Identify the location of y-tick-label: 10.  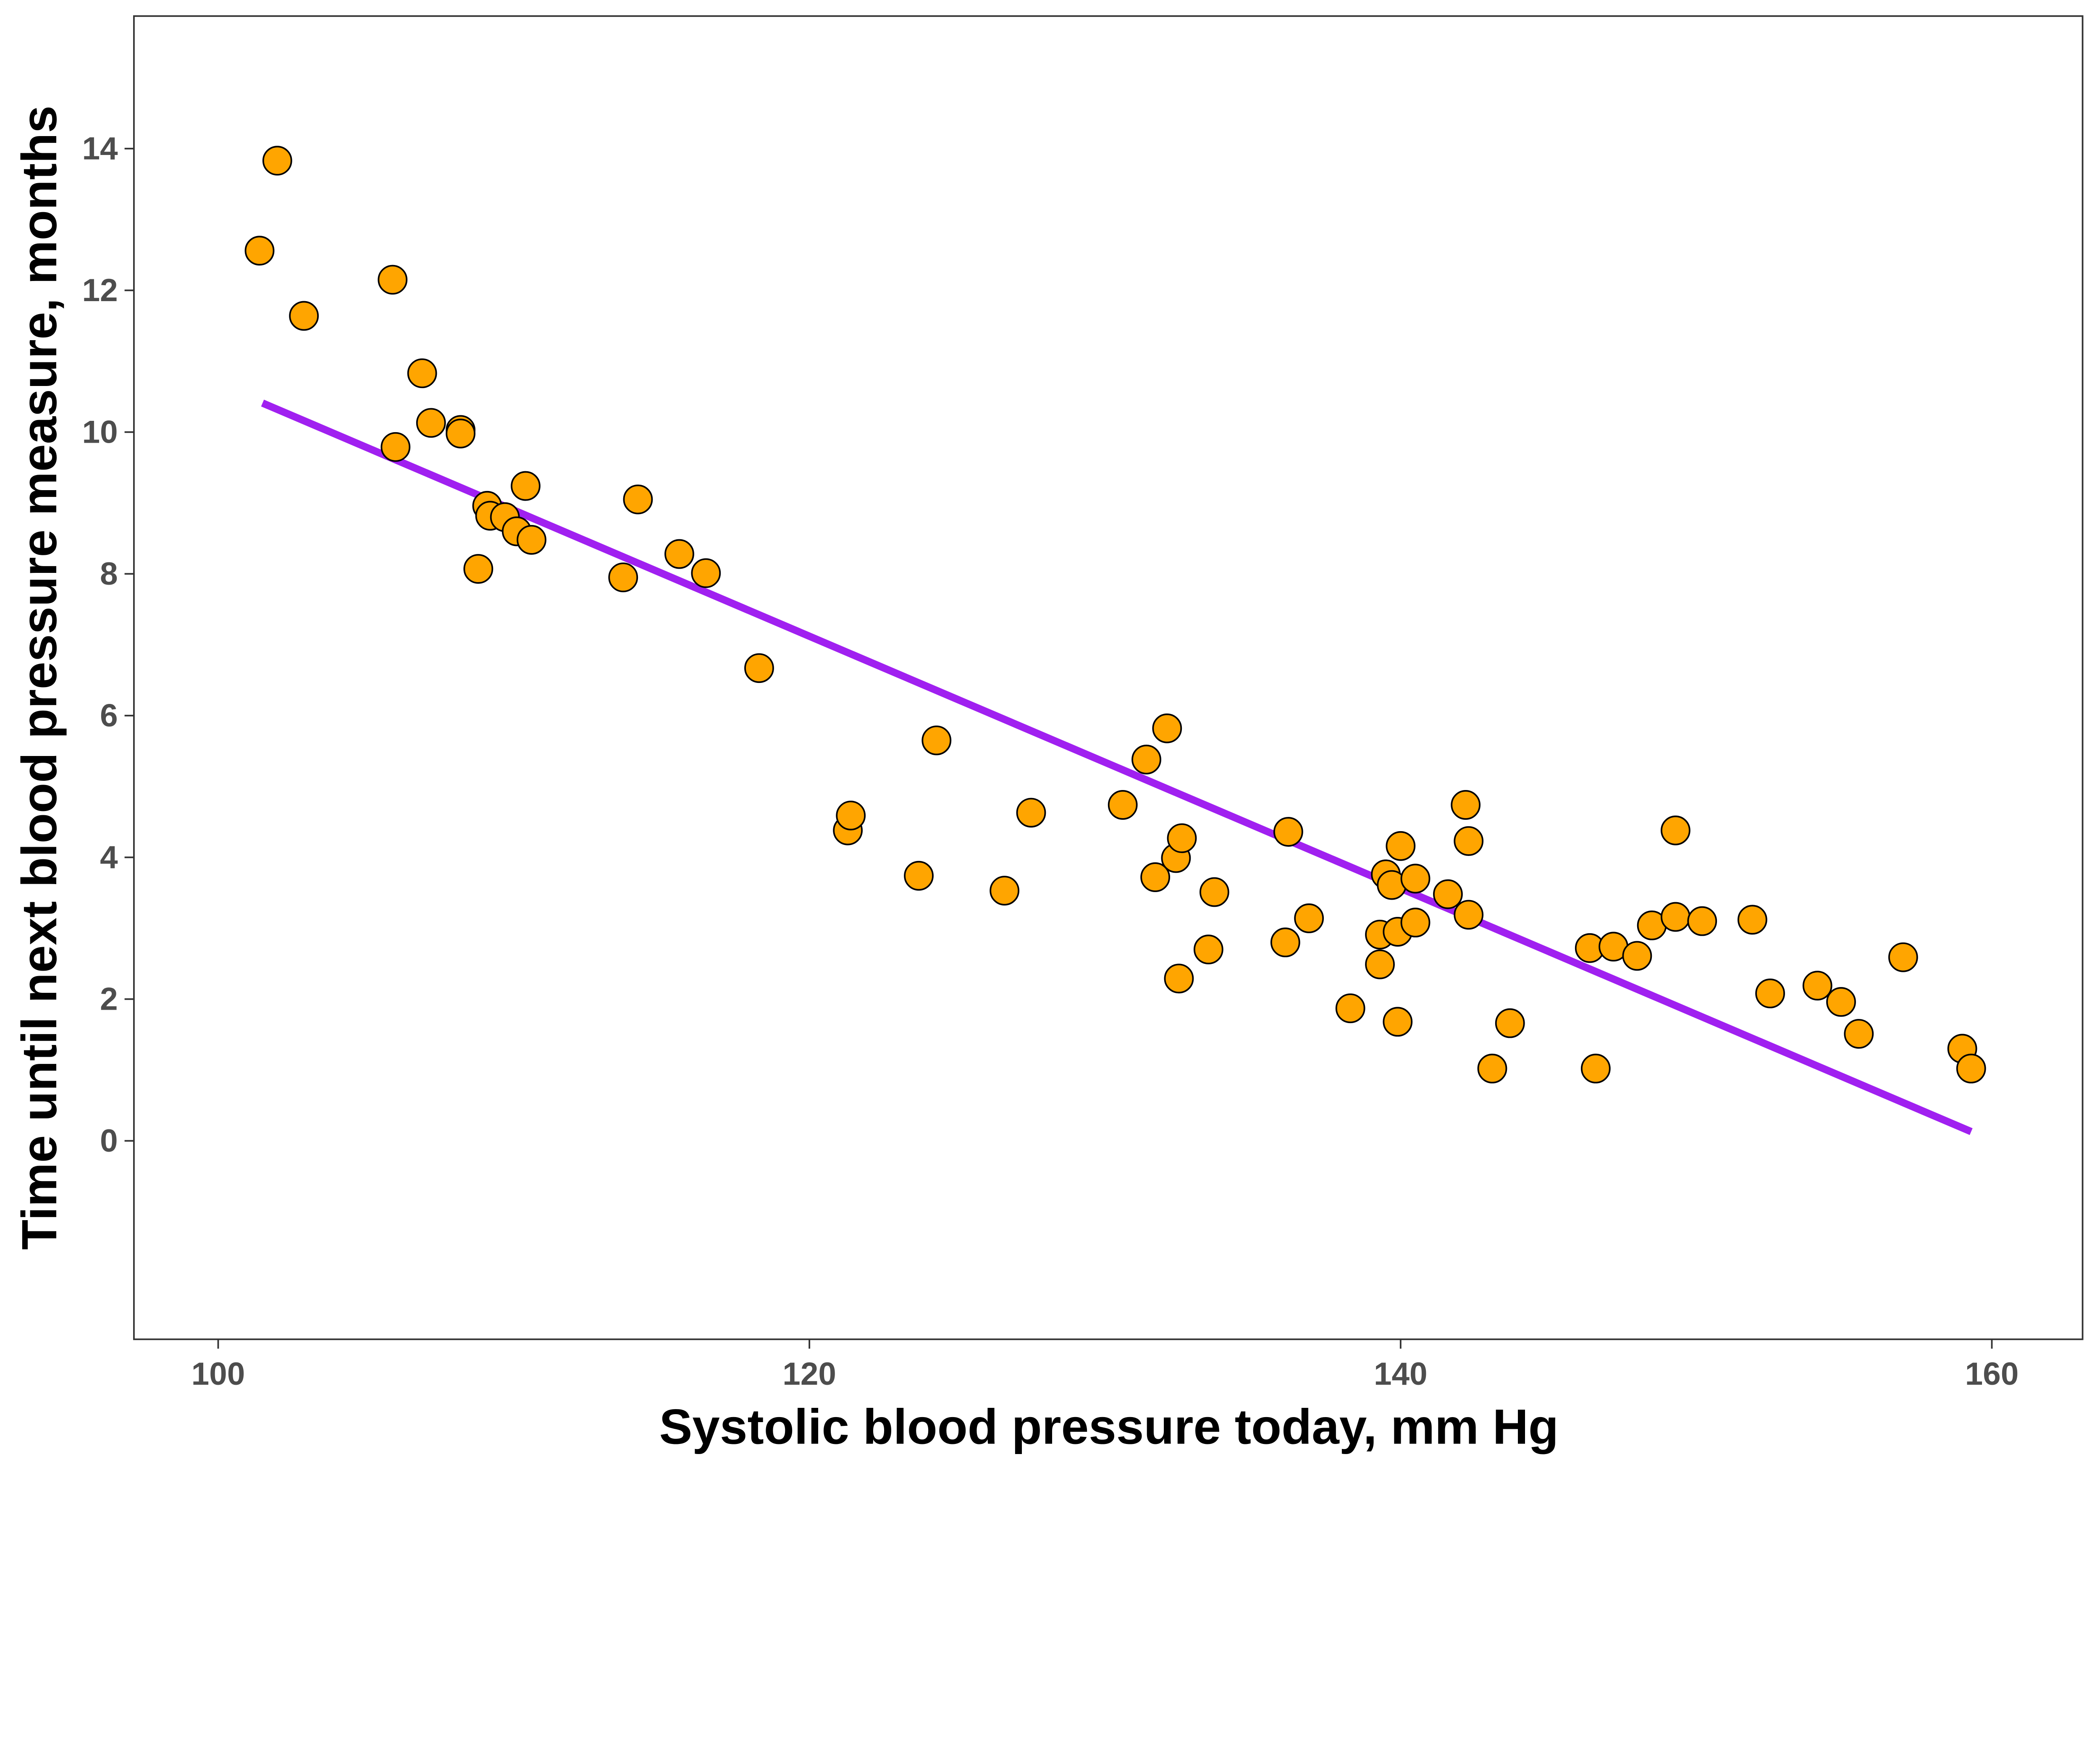
(100, 432).